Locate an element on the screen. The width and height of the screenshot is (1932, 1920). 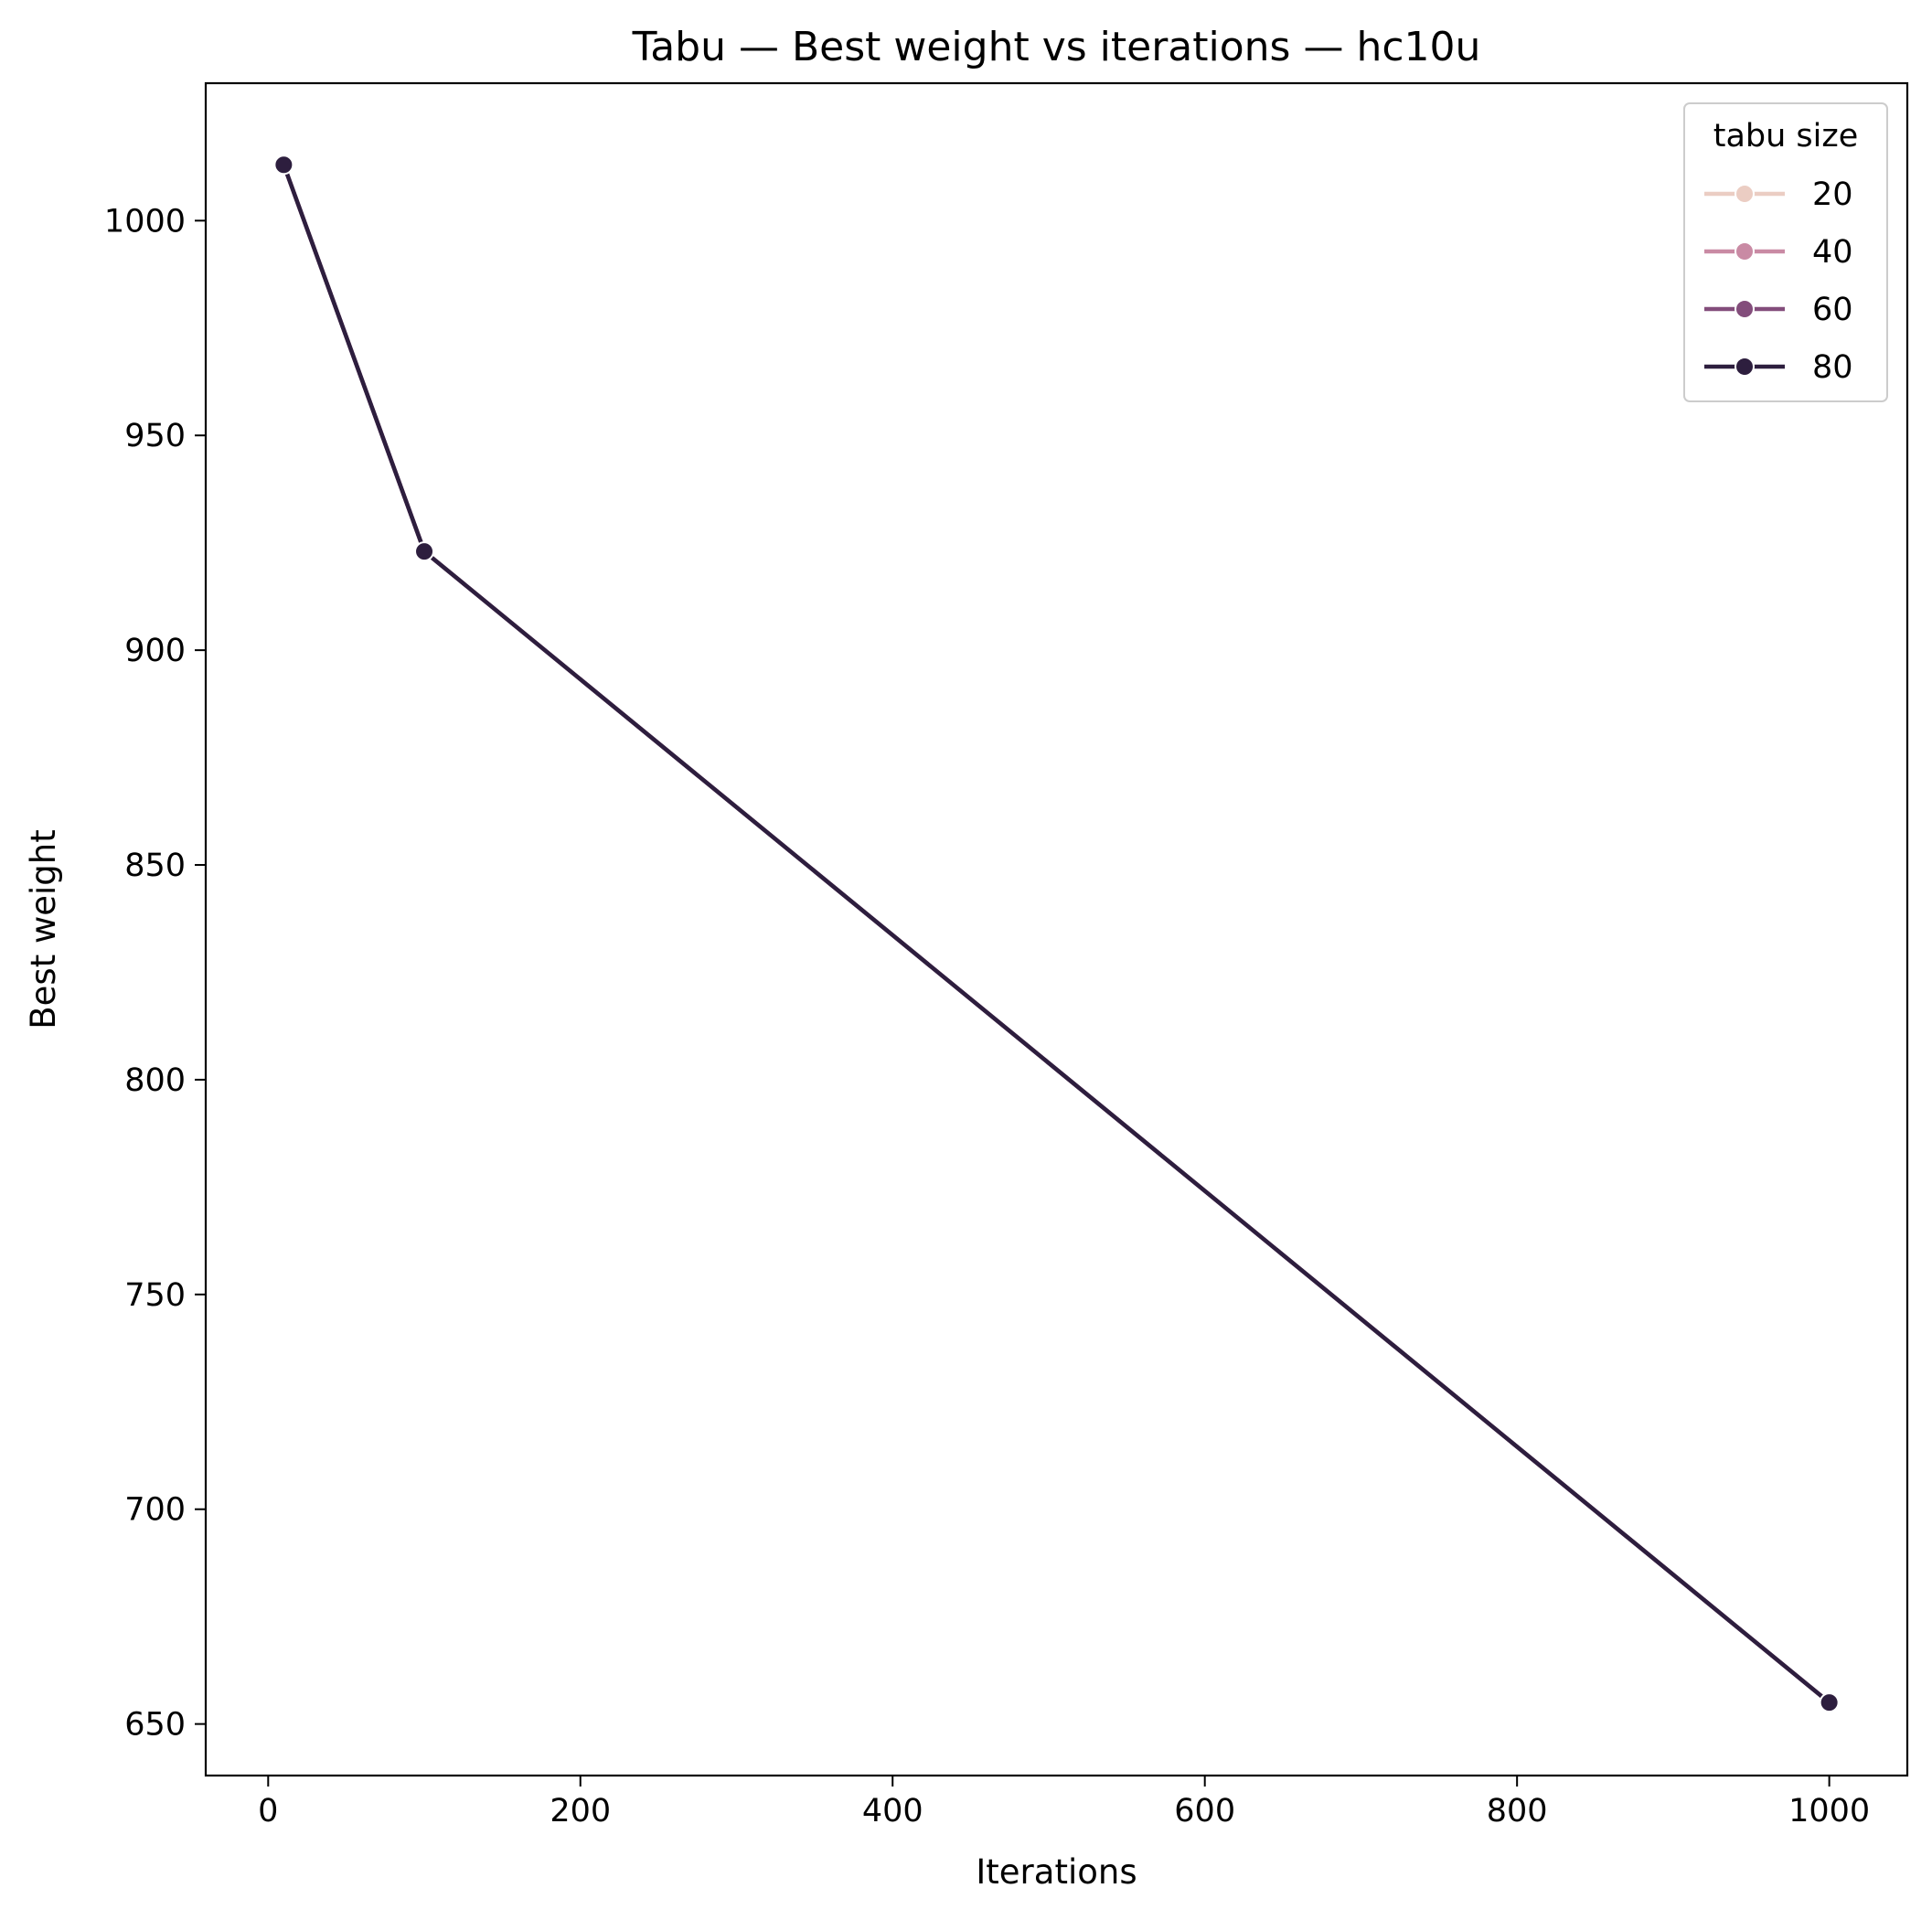
y-tick-label: 650 is located at coordinates (155, 1725).